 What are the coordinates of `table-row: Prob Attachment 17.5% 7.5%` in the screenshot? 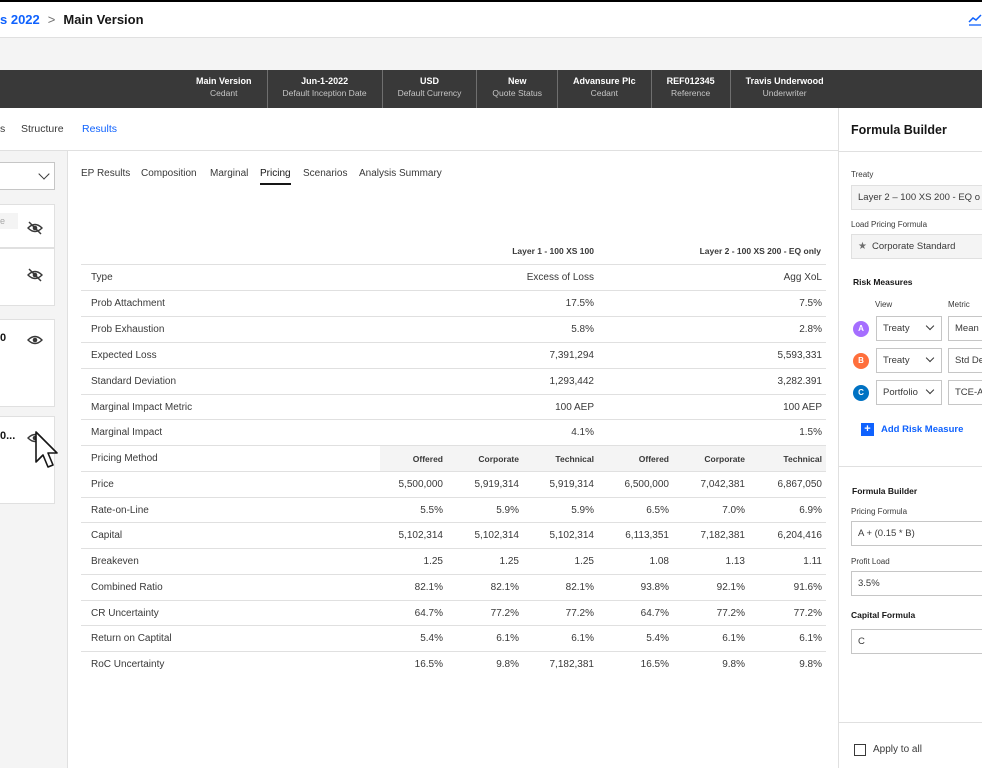 It's located at (453, 302).